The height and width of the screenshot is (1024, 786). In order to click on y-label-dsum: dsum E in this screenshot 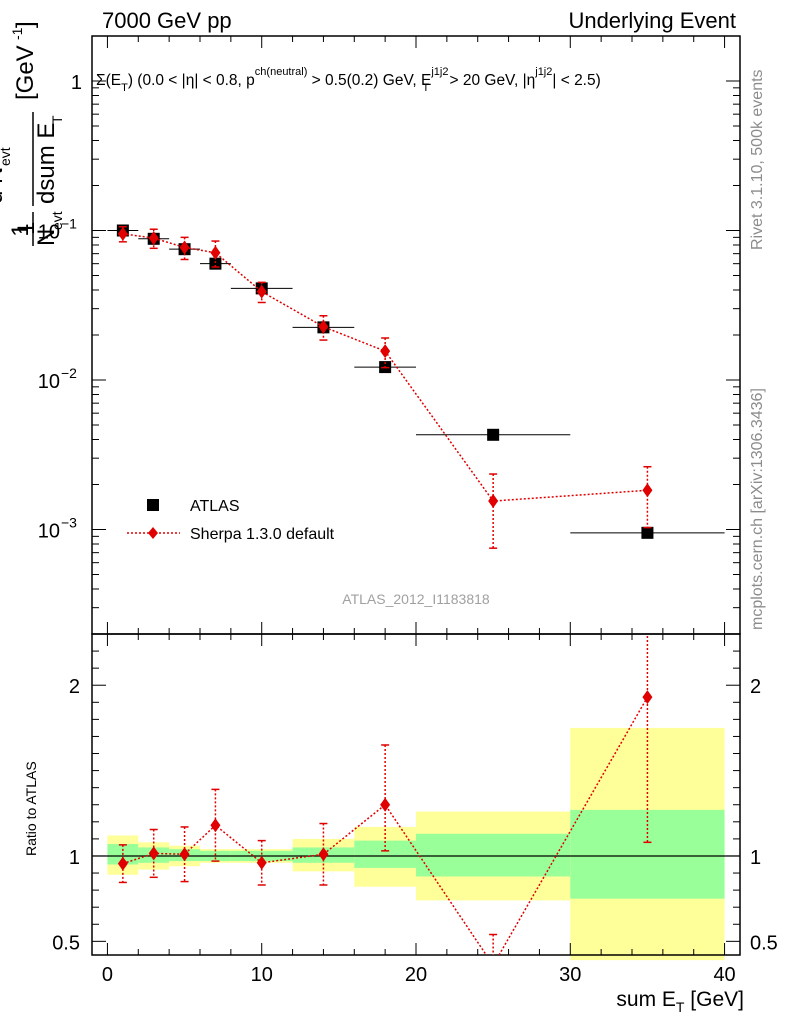, I will do `click(46, 163)`.